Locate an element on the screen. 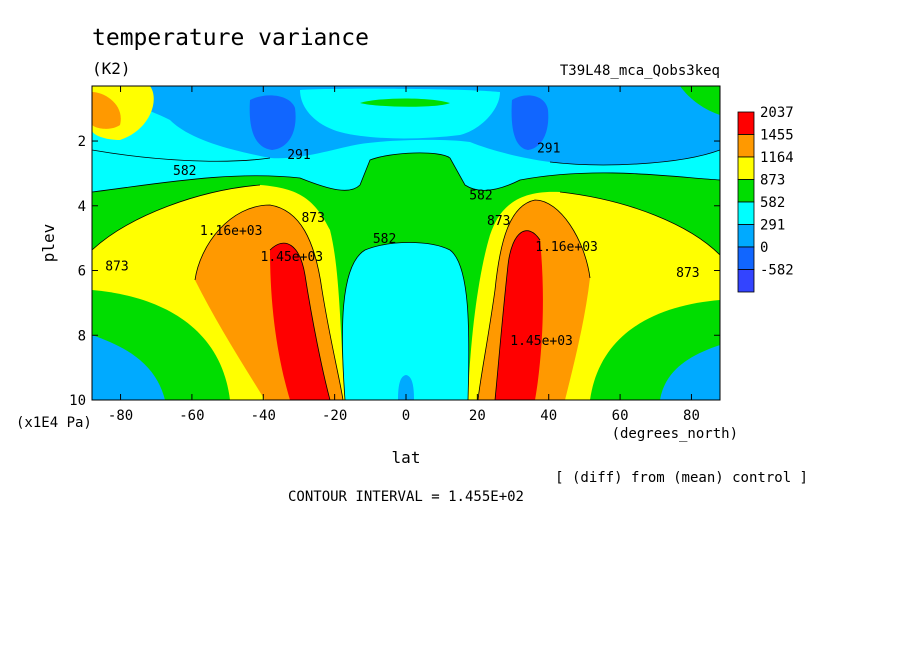 The width and height of the screenshot is (904, 658). y-axis-units: (x1E4 Pa) is located at coordinates (54, 423).